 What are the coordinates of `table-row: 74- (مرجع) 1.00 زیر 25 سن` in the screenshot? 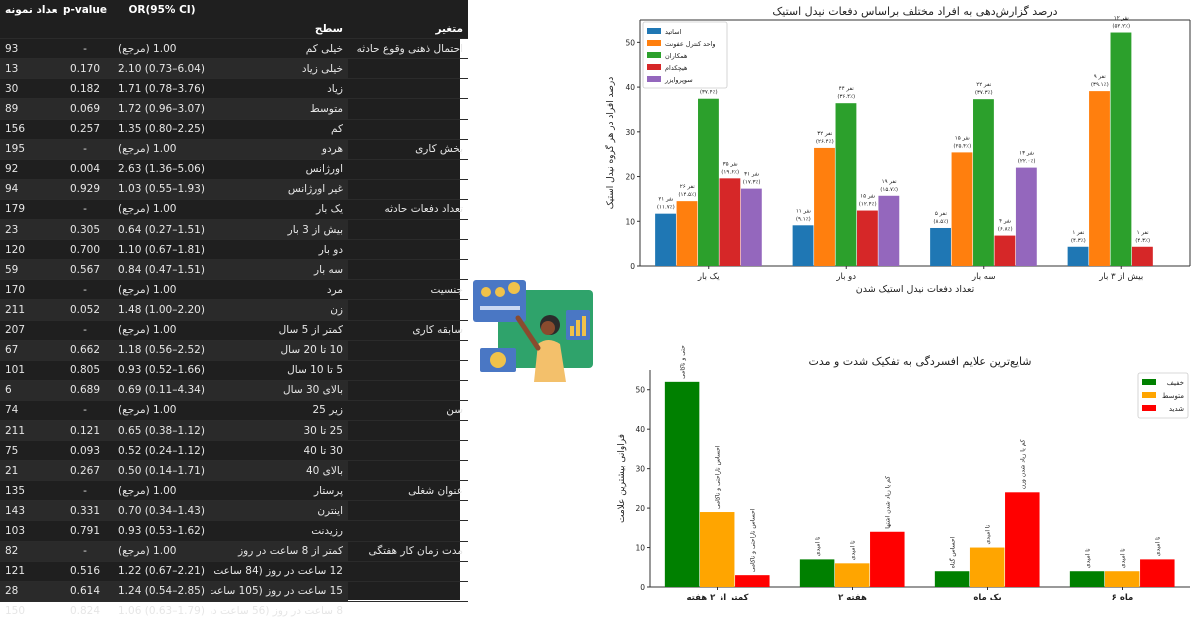 It's located at (234, 410).